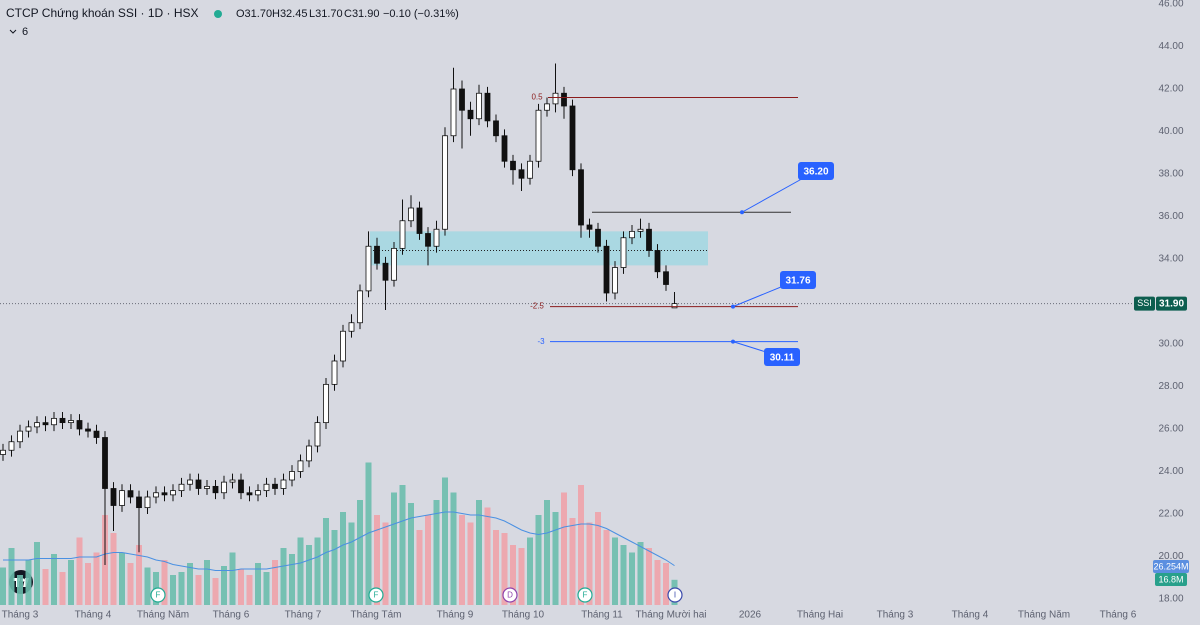 The height and width of the screenshot is (625, 1200). I want to click on x-tick-label: Tháng 6, so click(231, 615).